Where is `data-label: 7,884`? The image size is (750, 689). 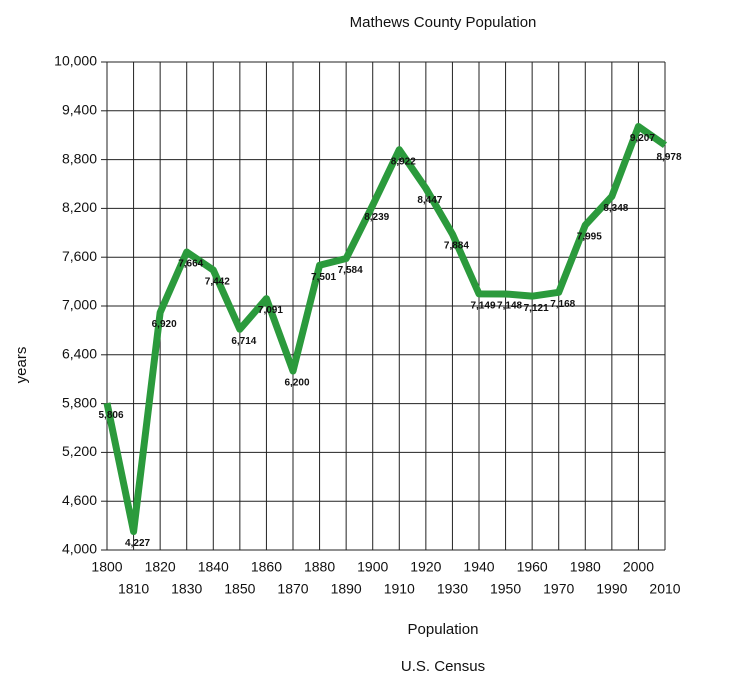
data-label: 7,884 is located at coordinates (456, 246).